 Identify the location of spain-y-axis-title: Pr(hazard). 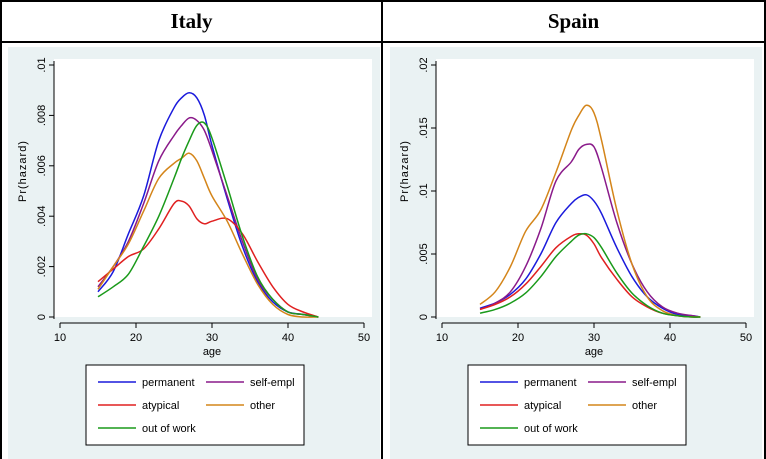
(405, 171).